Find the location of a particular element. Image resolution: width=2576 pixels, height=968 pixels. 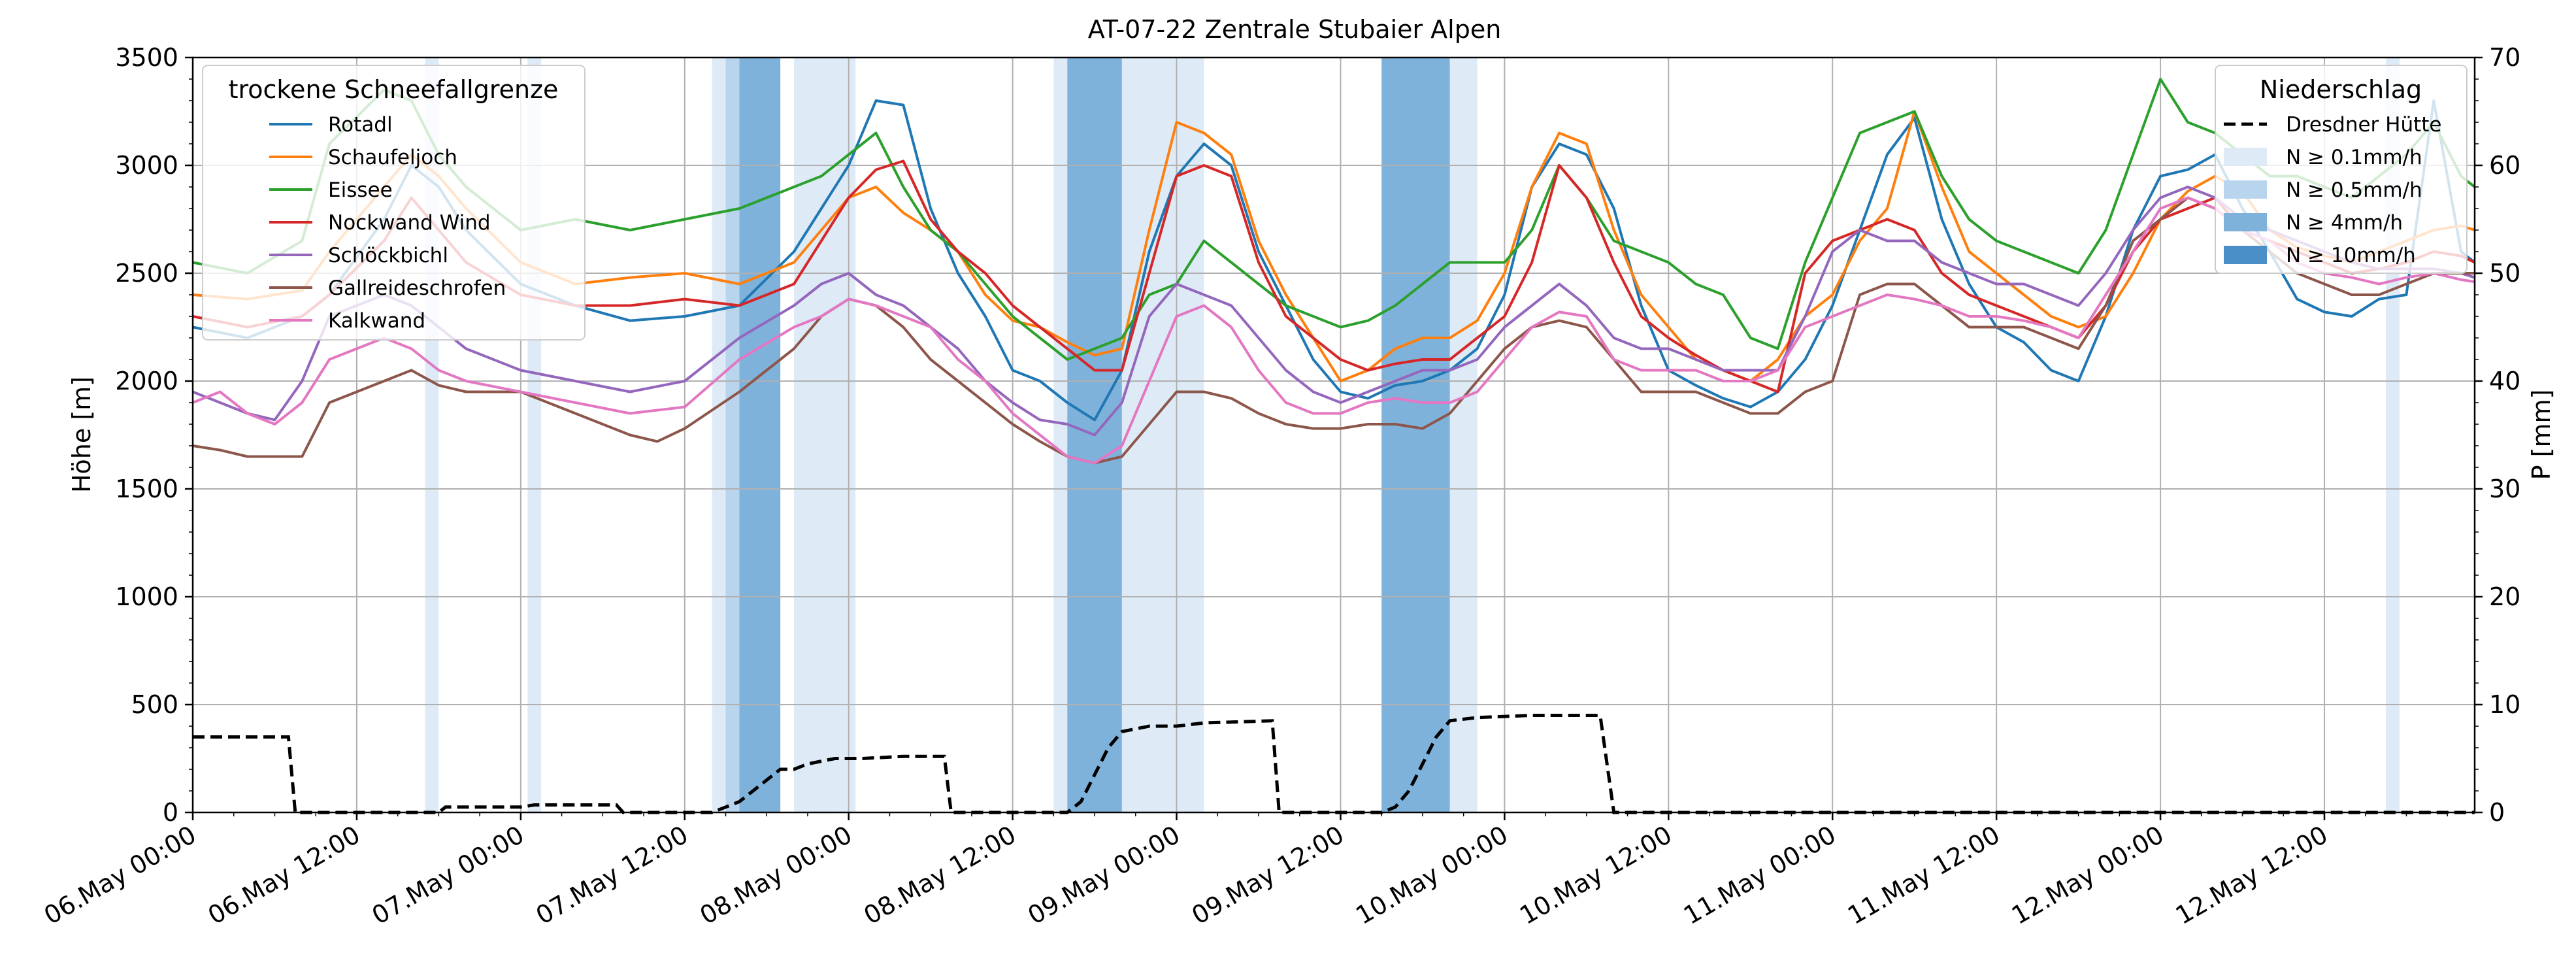

y-tick-label-left-2: 1000 is located at coordinates (146, 596).